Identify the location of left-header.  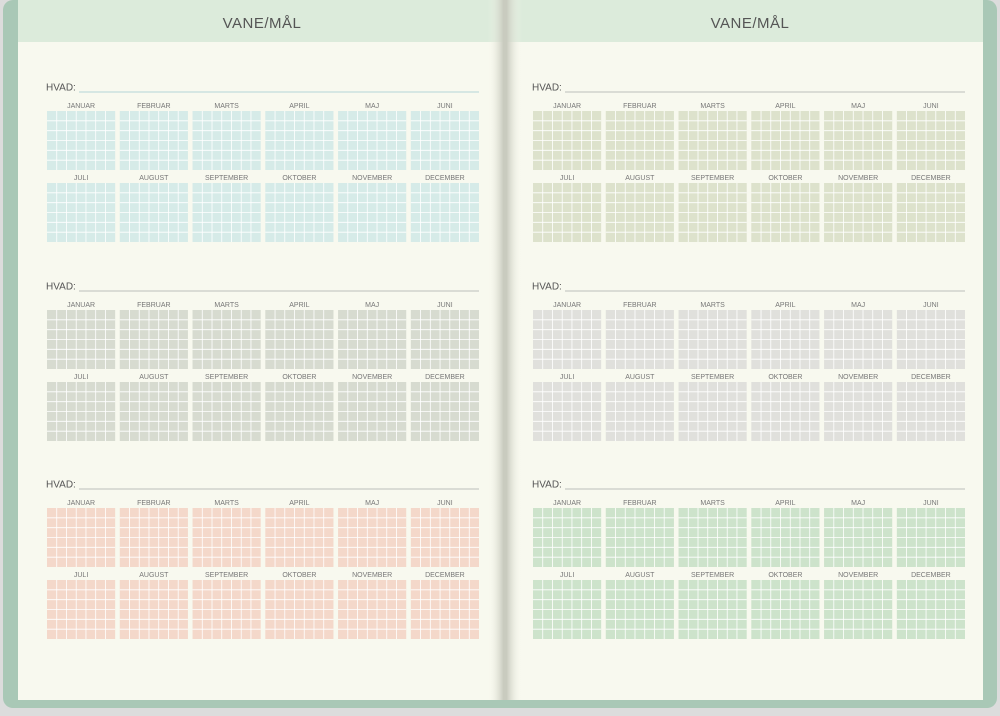
(261, 21).